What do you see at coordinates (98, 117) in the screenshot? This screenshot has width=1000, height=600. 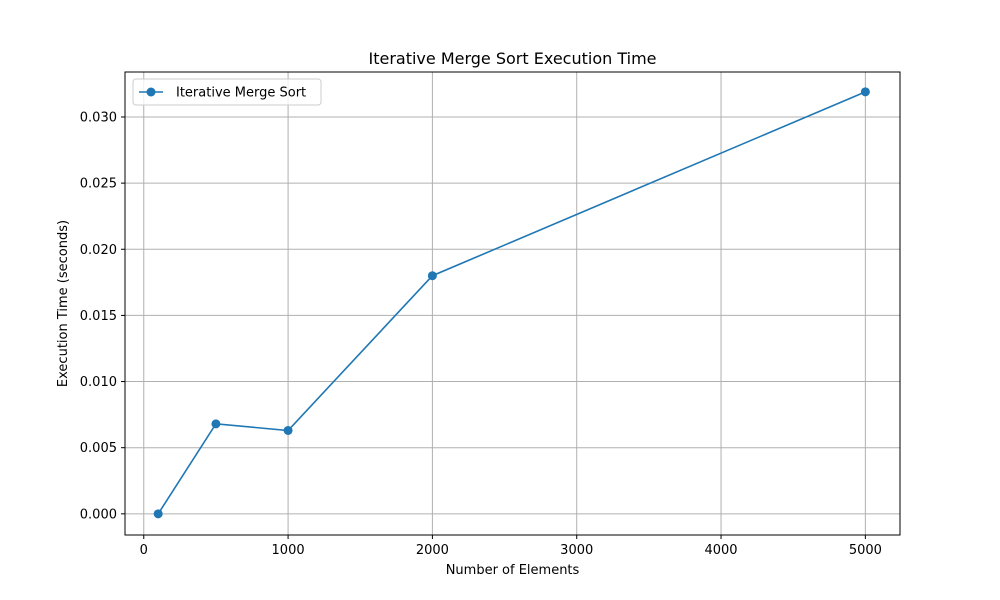 I see `y-tick-label: 0.030` at bounding box center [98, 117].